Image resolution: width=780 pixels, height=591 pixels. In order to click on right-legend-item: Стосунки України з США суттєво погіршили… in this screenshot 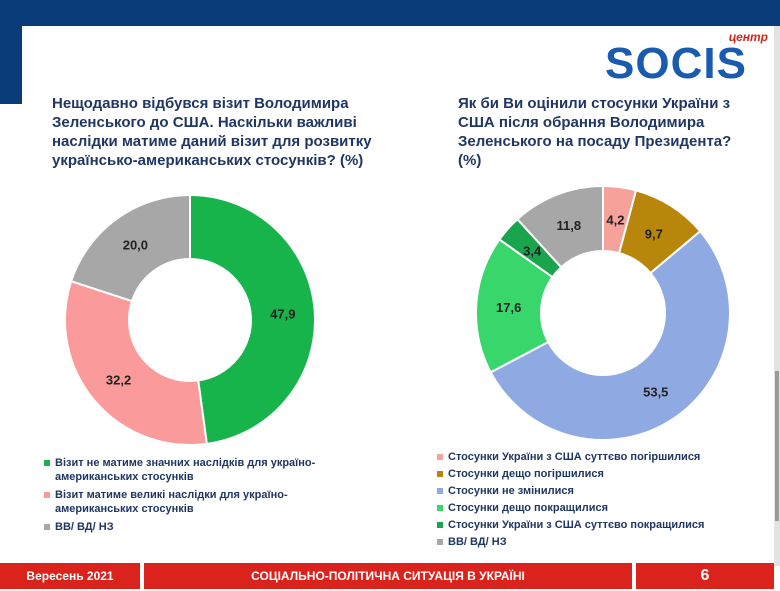, I will do `click(597, 457)`.